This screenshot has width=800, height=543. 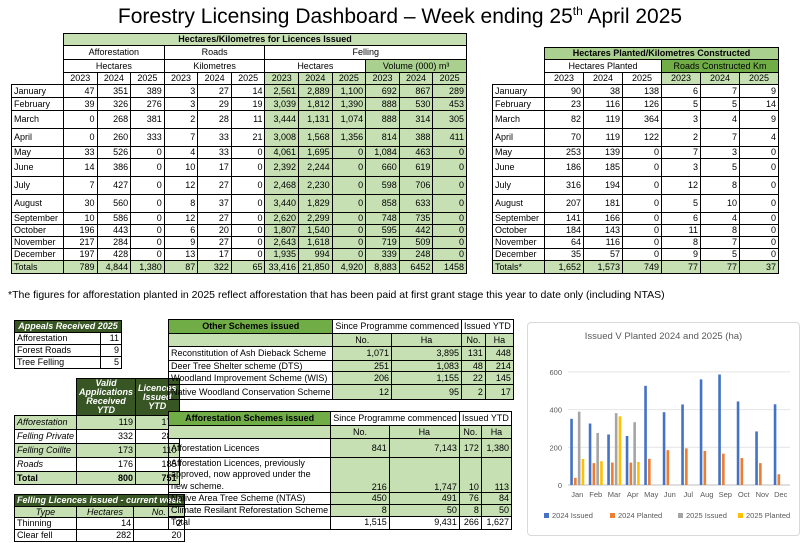 What do you see at coordinates (518, 137) in the screenshot?
I see `month-label: April` at bounding box center [518, 137].